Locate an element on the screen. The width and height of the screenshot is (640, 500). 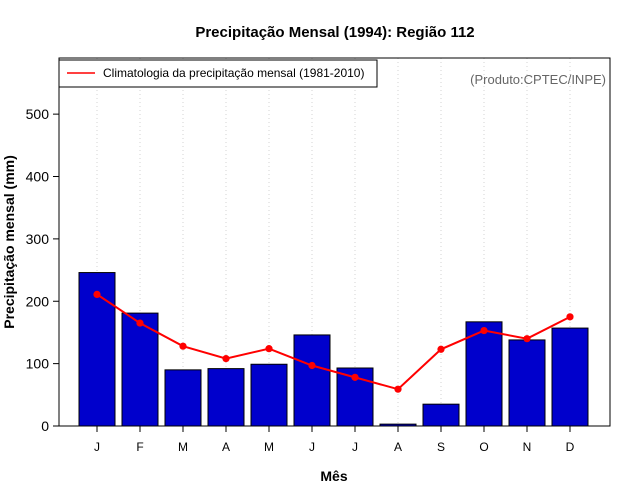
y-tick-label-300: 300 is located at coordinates (38, 239).